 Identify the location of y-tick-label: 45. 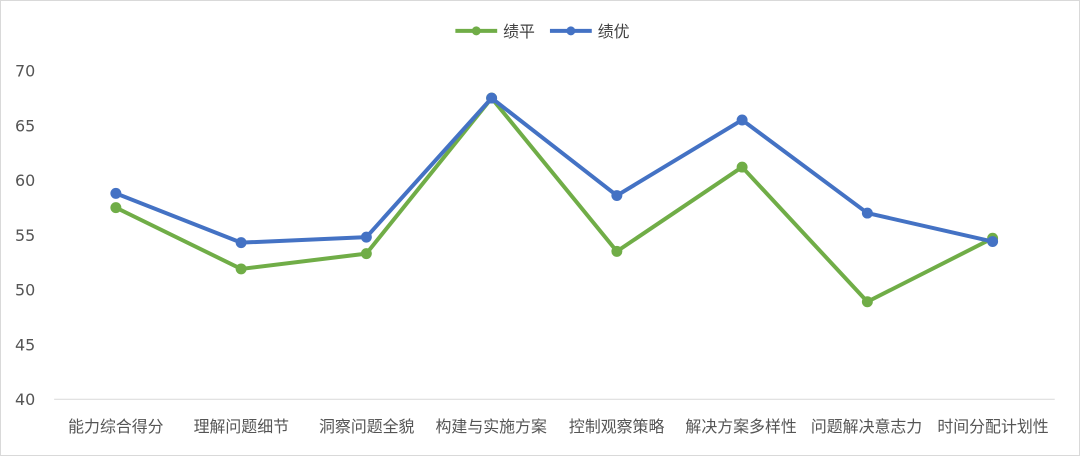
(25, 344).